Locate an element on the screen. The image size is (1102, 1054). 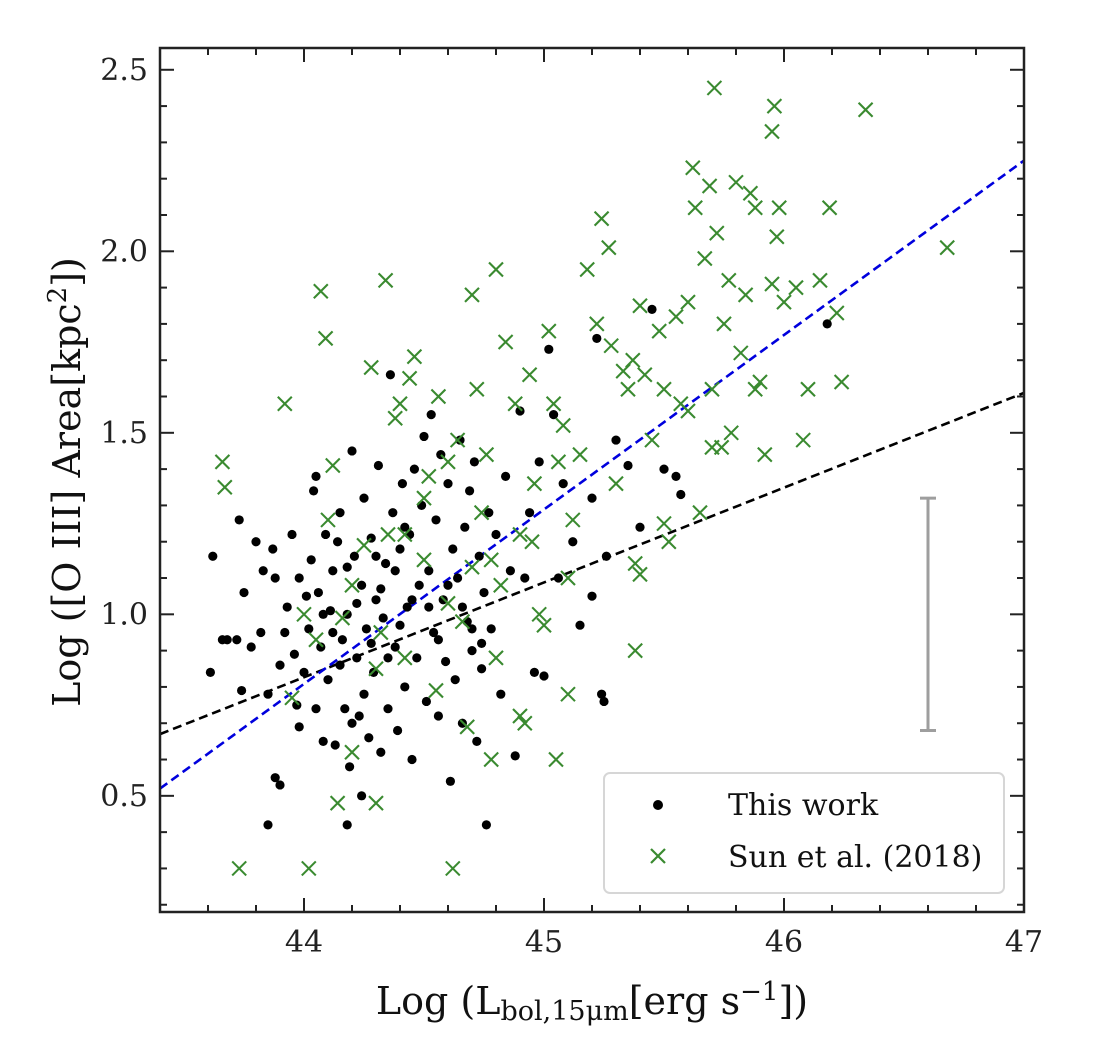
x-tick-label: 46 is located at coordinates (784, 942).